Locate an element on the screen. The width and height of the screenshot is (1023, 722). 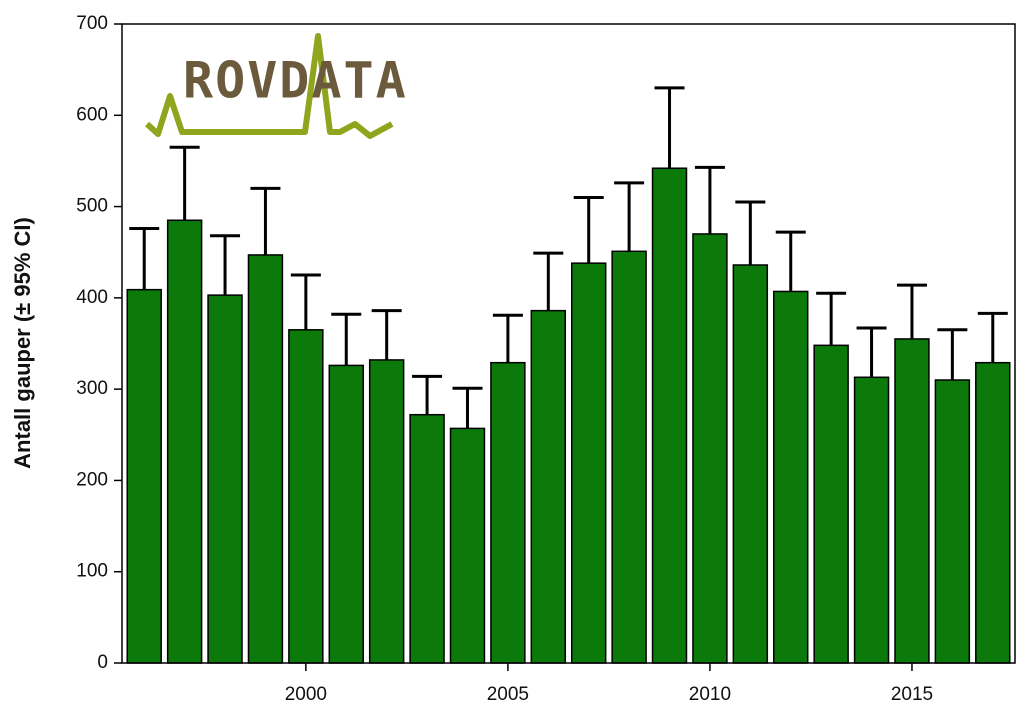
x-tick-label: 2015 is located at coordinates (912, 694).